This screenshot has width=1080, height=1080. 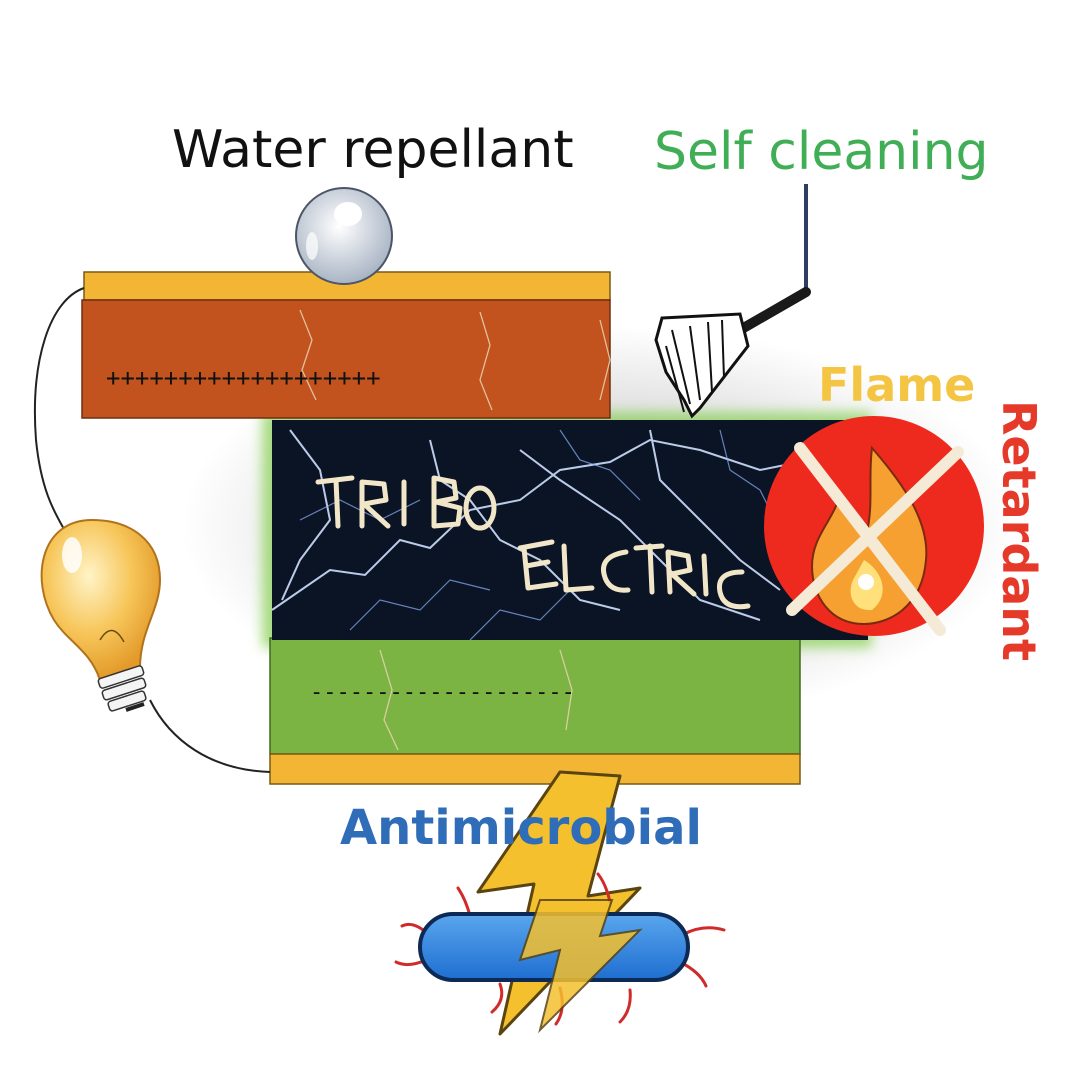 I want to click on self-cleaning-label: Self cleaning, so click(x=821, y=152).